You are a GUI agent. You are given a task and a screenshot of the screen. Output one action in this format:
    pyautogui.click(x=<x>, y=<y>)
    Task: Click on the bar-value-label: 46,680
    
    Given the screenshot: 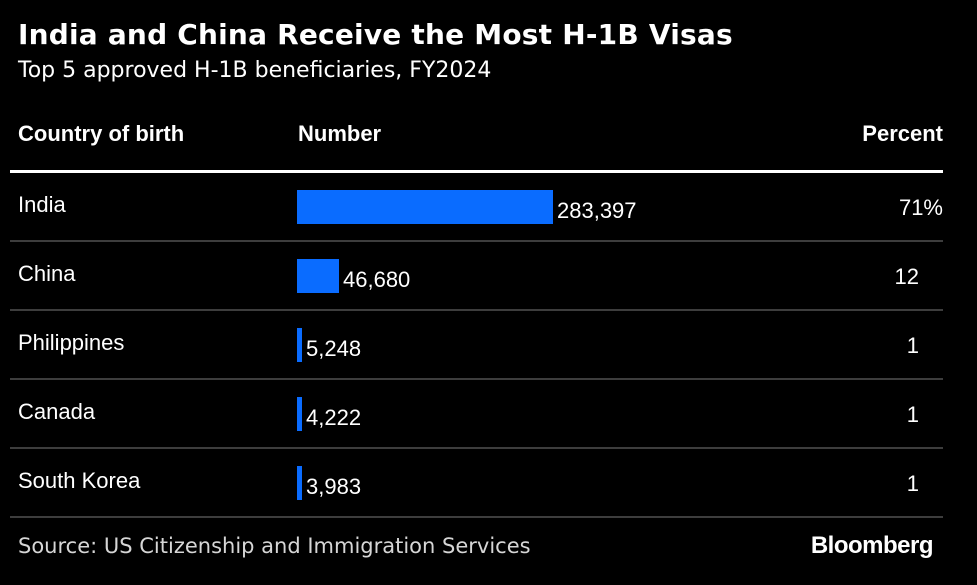 What is the action you would take?
    pyautogui.click(x=377, y=279)
    